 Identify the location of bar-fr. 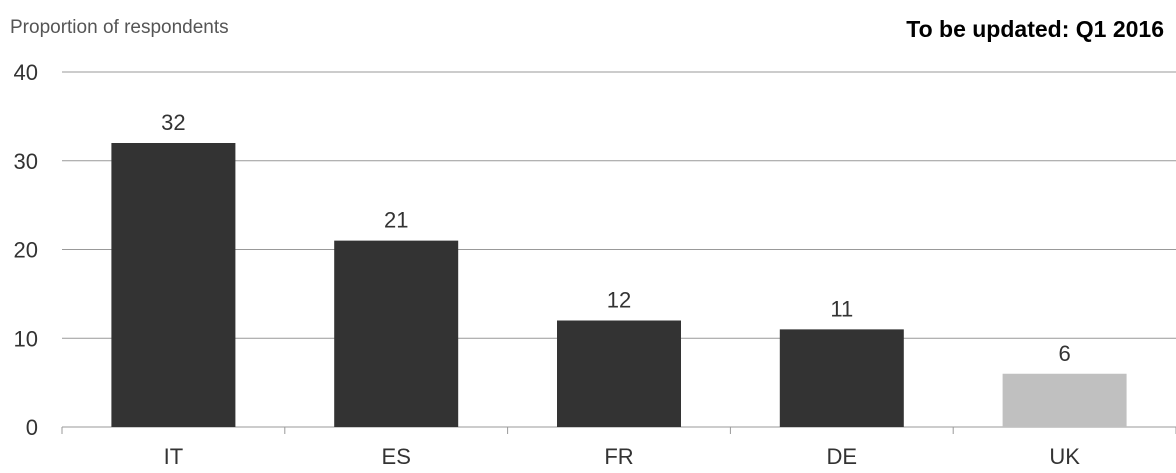
(619, 374).